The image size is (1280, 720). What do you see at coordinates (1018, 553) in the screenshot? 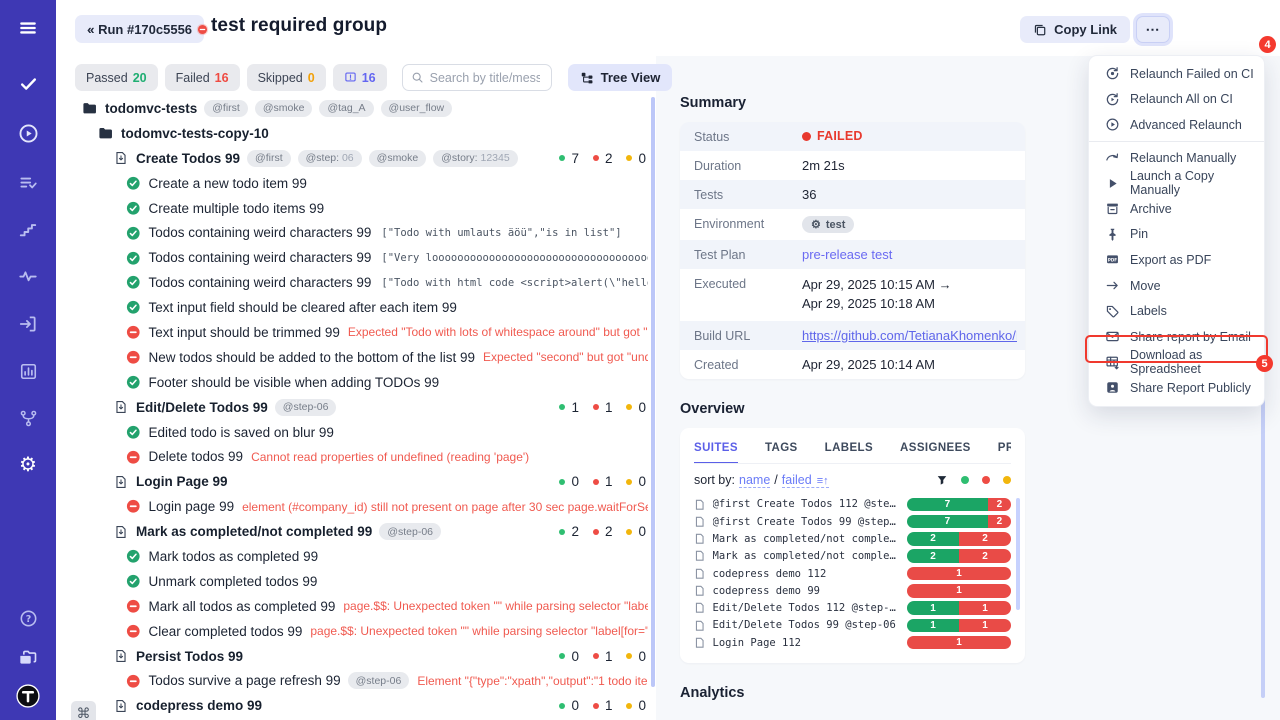
I see `overview-scrollbar` at bounding box center [1018, 553].